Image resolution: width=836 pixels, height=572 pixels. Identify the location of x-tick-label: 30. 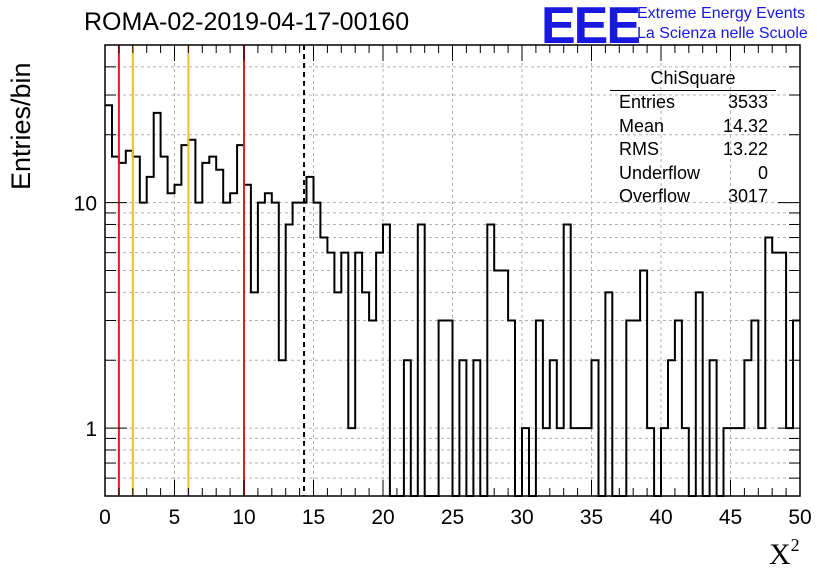
(521, 517).